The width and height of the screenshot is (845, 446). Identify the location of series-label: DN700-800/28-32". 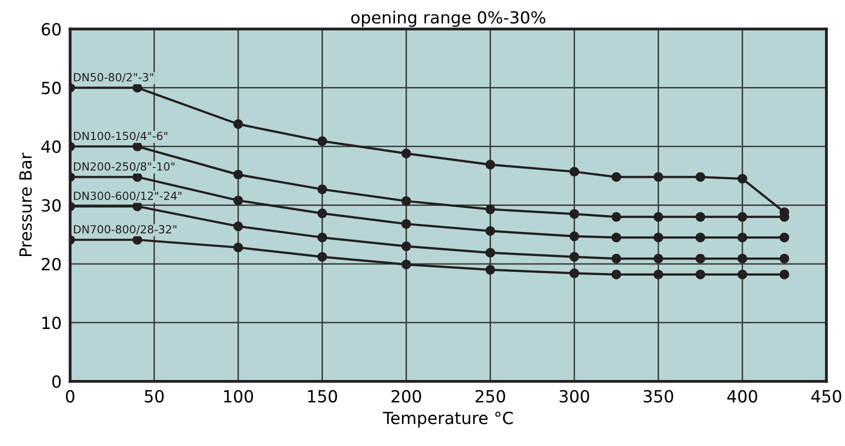
(125, 229).